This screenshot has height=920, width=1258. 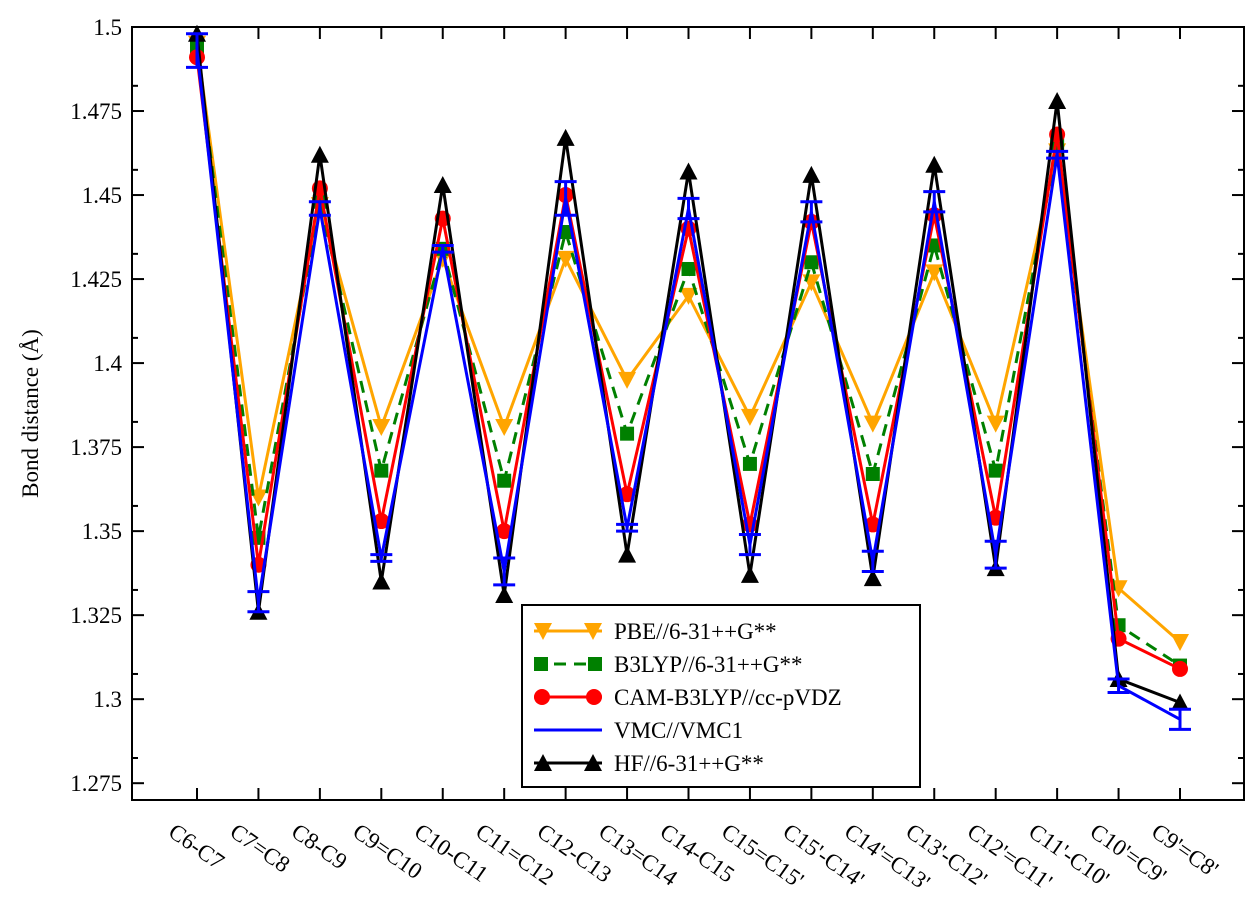 I want to click on legend-entry: VMC//VMC1, so click(x=638, y=730).